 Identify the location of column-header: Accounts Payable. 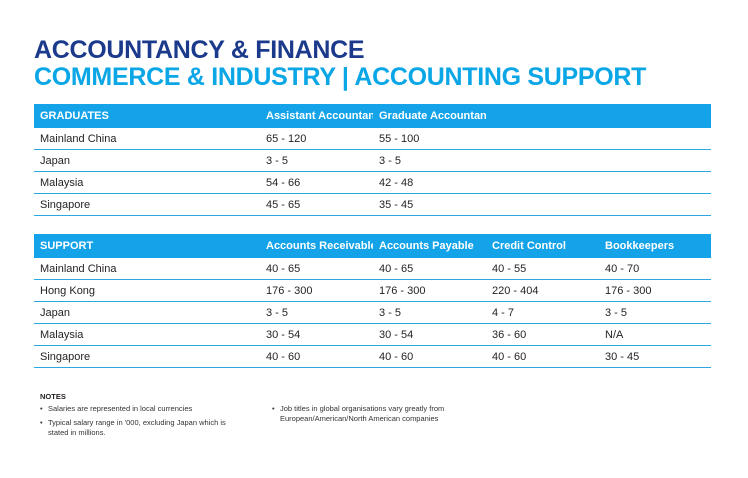
(429, 246).